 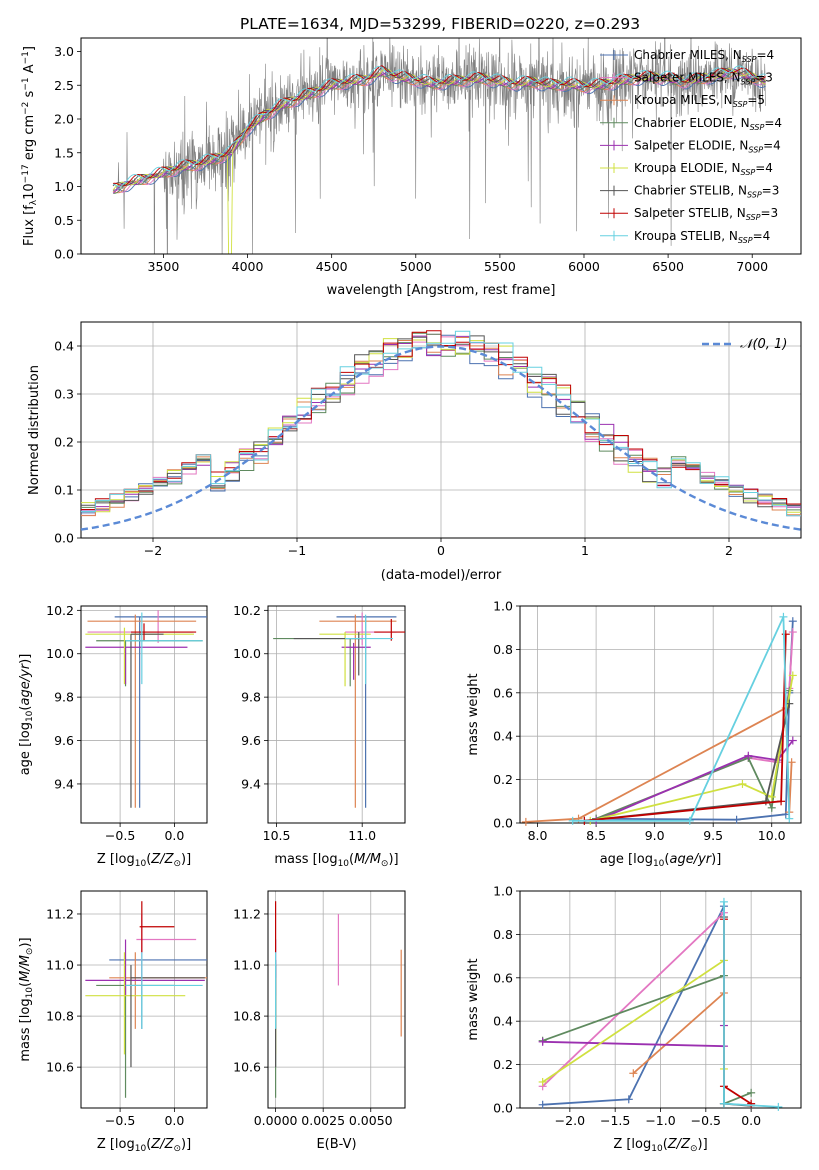 I want to click on legend-label: 𝒩(0, 1), so click(x=763, y=344).